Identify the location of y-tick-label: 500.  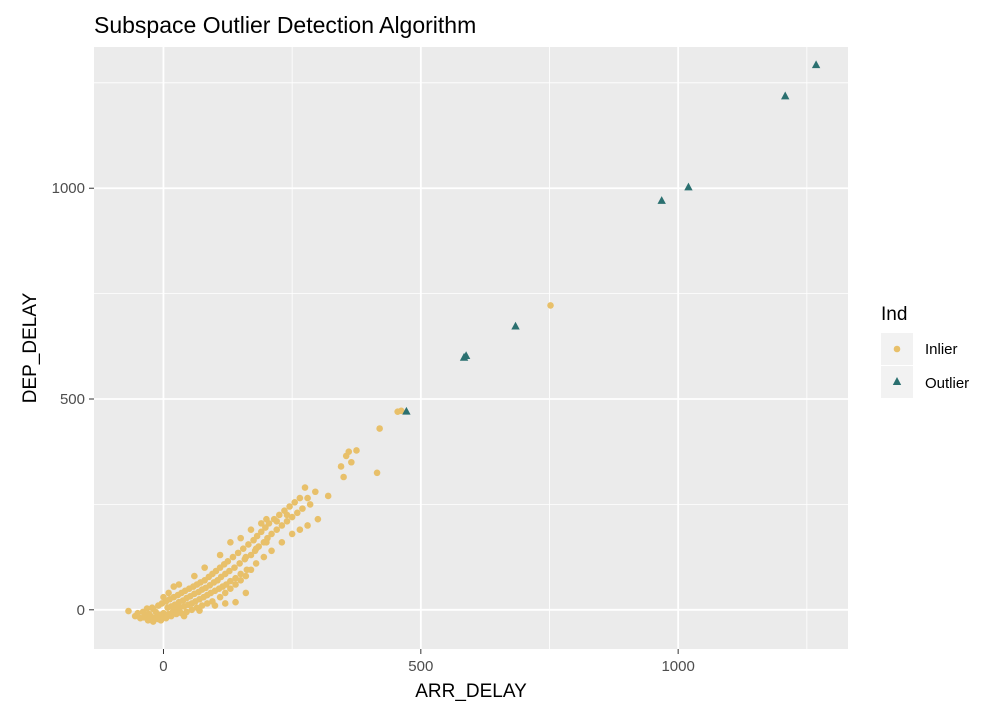
(72, 399).